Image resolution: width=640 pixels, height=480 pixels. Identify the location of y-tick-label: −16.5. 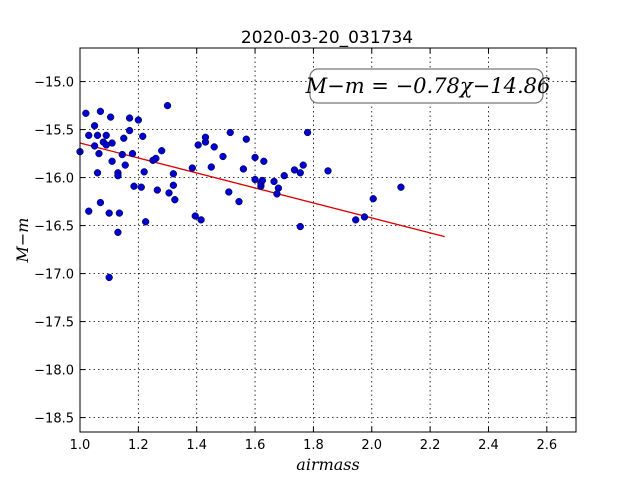
(54, 227).